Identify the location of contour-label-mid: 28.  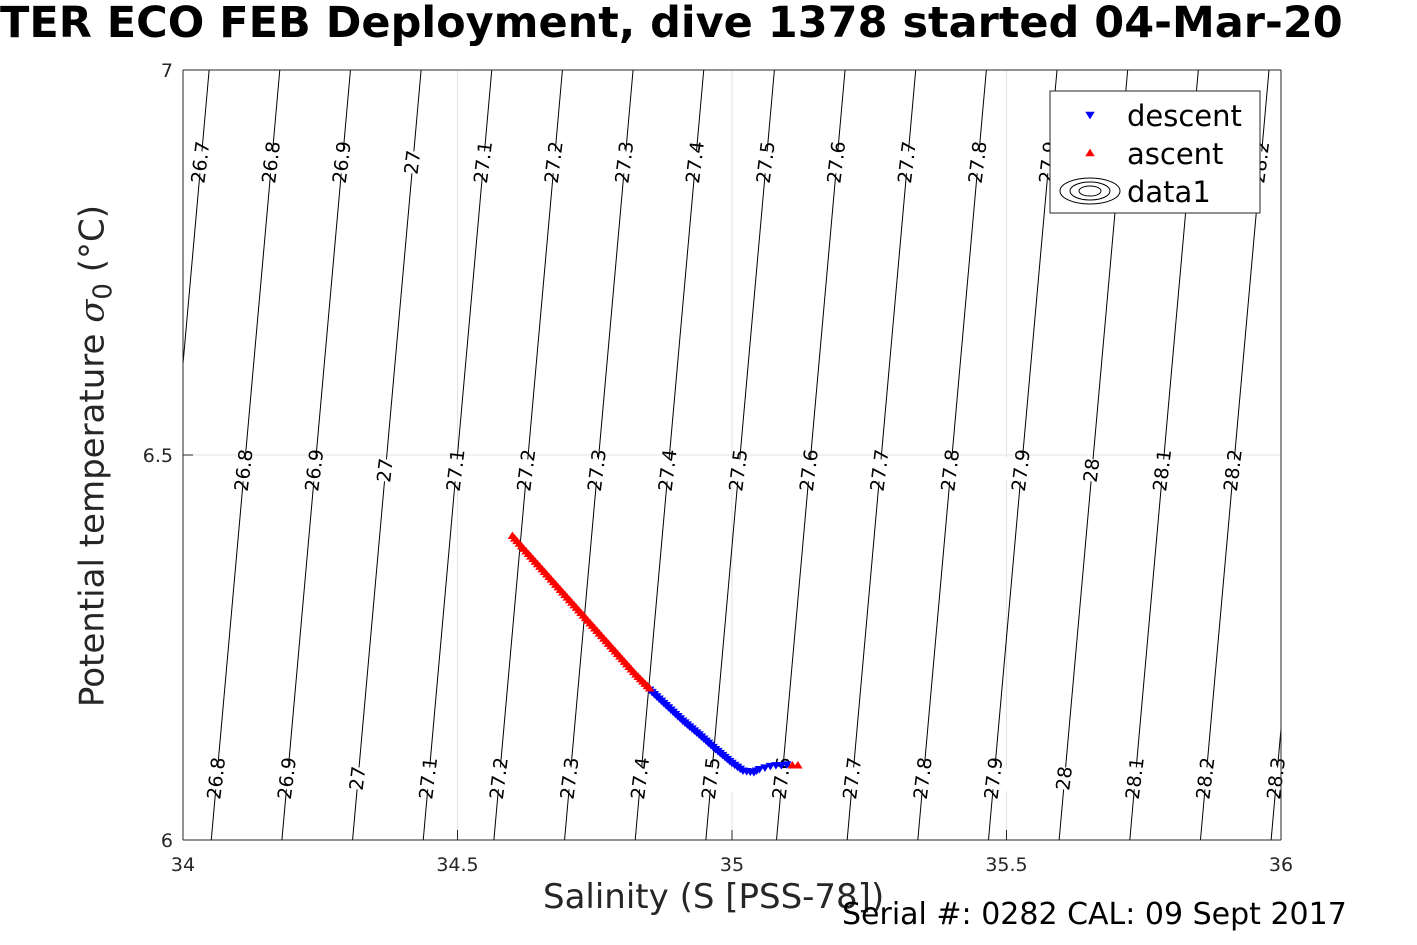
(1092, 470).